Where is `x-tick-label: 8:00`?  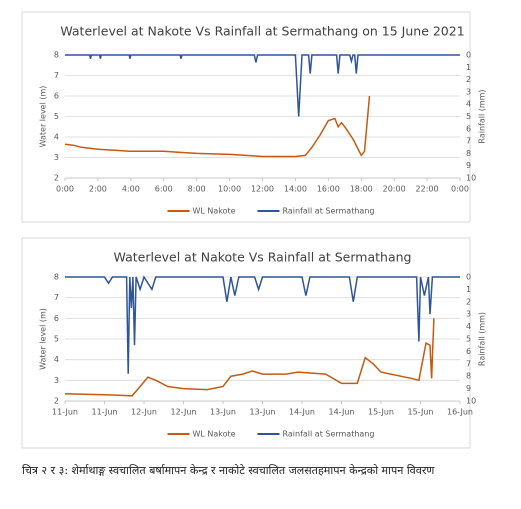
x-tick-label: 8:00 is located at coordinates (197, 189).